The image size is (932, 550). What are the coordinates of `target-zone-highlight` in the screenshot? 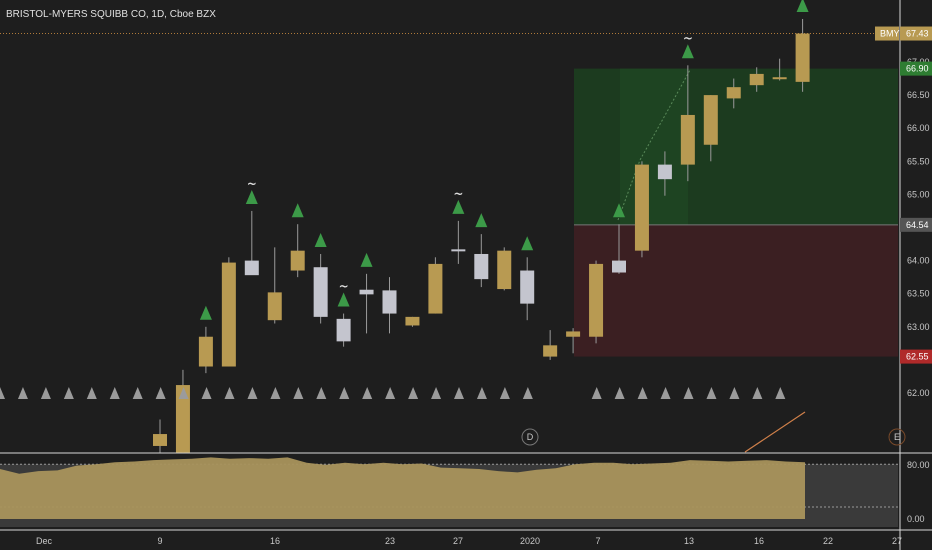 It's located at (654, 146).